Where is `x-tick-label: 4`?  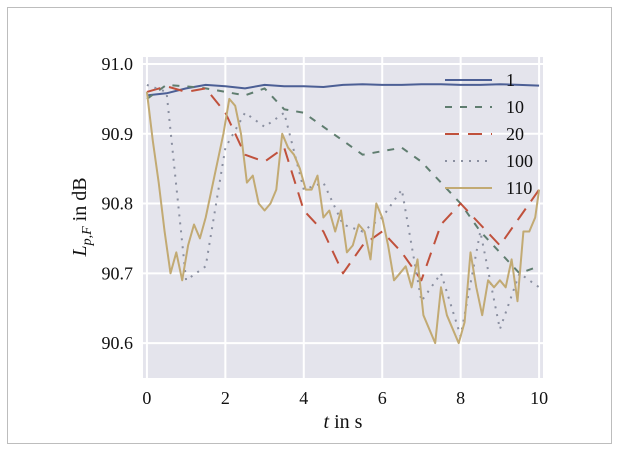 x-tick-label: 4 is located at coordinates (303, 398).